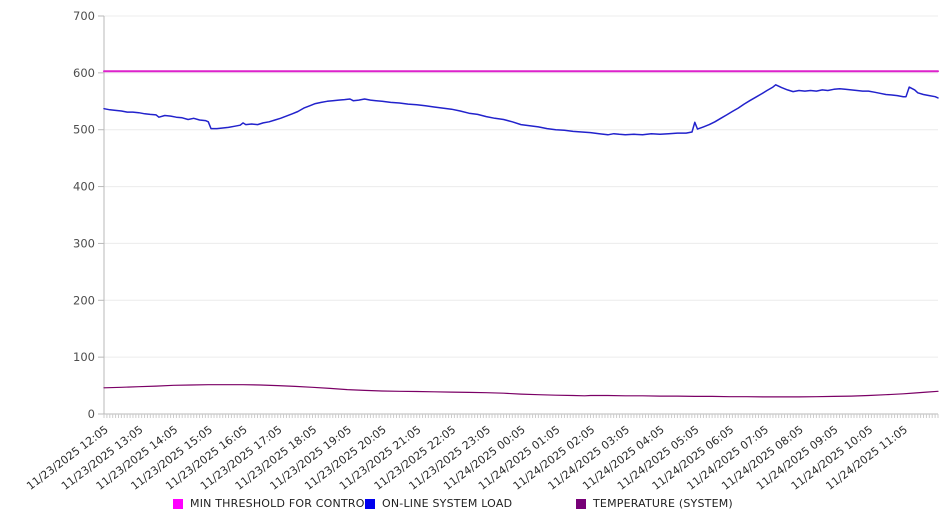  Describe the element at coordinates (178, 503) in the screenshot. I see `min-threshold-swatch-icon` at that location.